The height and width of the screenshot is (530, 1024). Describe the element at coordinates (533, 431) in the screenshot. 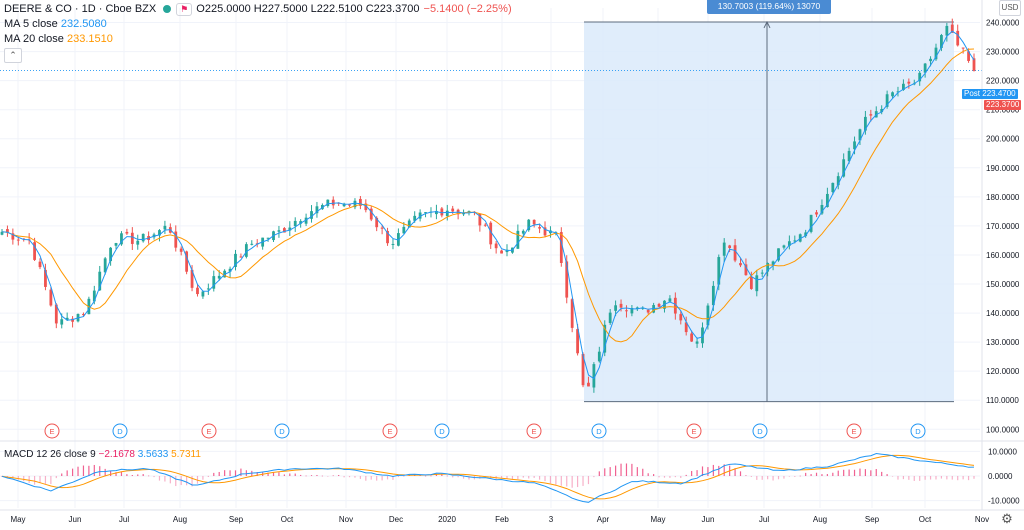

I see `event-marker-label: E` at that location.